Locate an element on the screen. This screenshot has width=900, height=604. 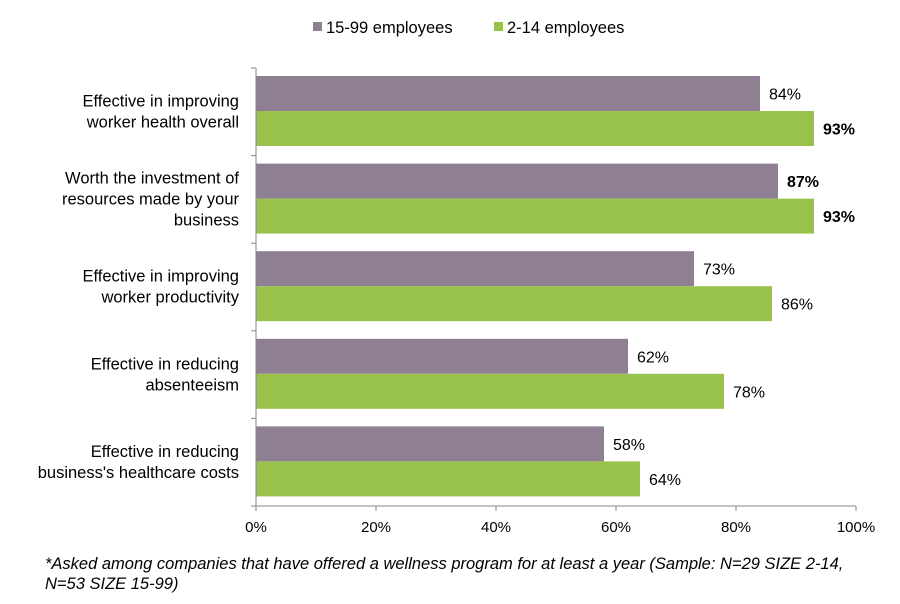
category-label: Effective in reducing absenteeism is located at coordinates (165, 374).